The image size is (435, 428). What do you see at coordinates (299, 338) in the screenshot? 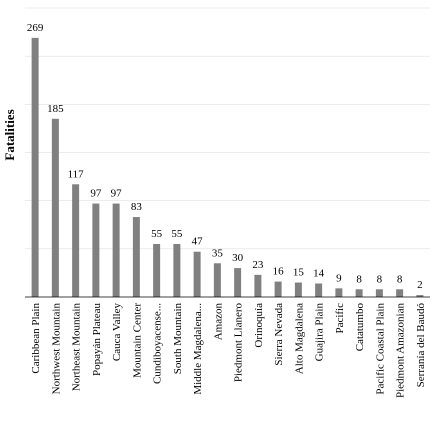
I see `x-tick-label: Alto Magdalena` at bounding box center [299, 338].